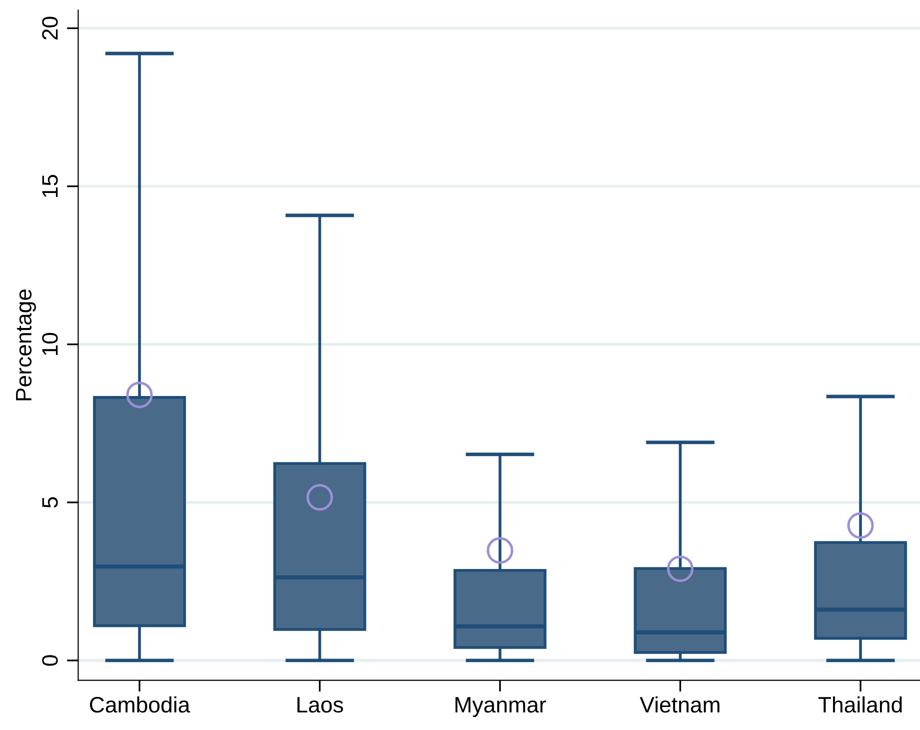  What do you see at coordinates (680, 704) in the screenshot?
I see `x-tick-label: Vietnam` at bounding box center [680, 704].